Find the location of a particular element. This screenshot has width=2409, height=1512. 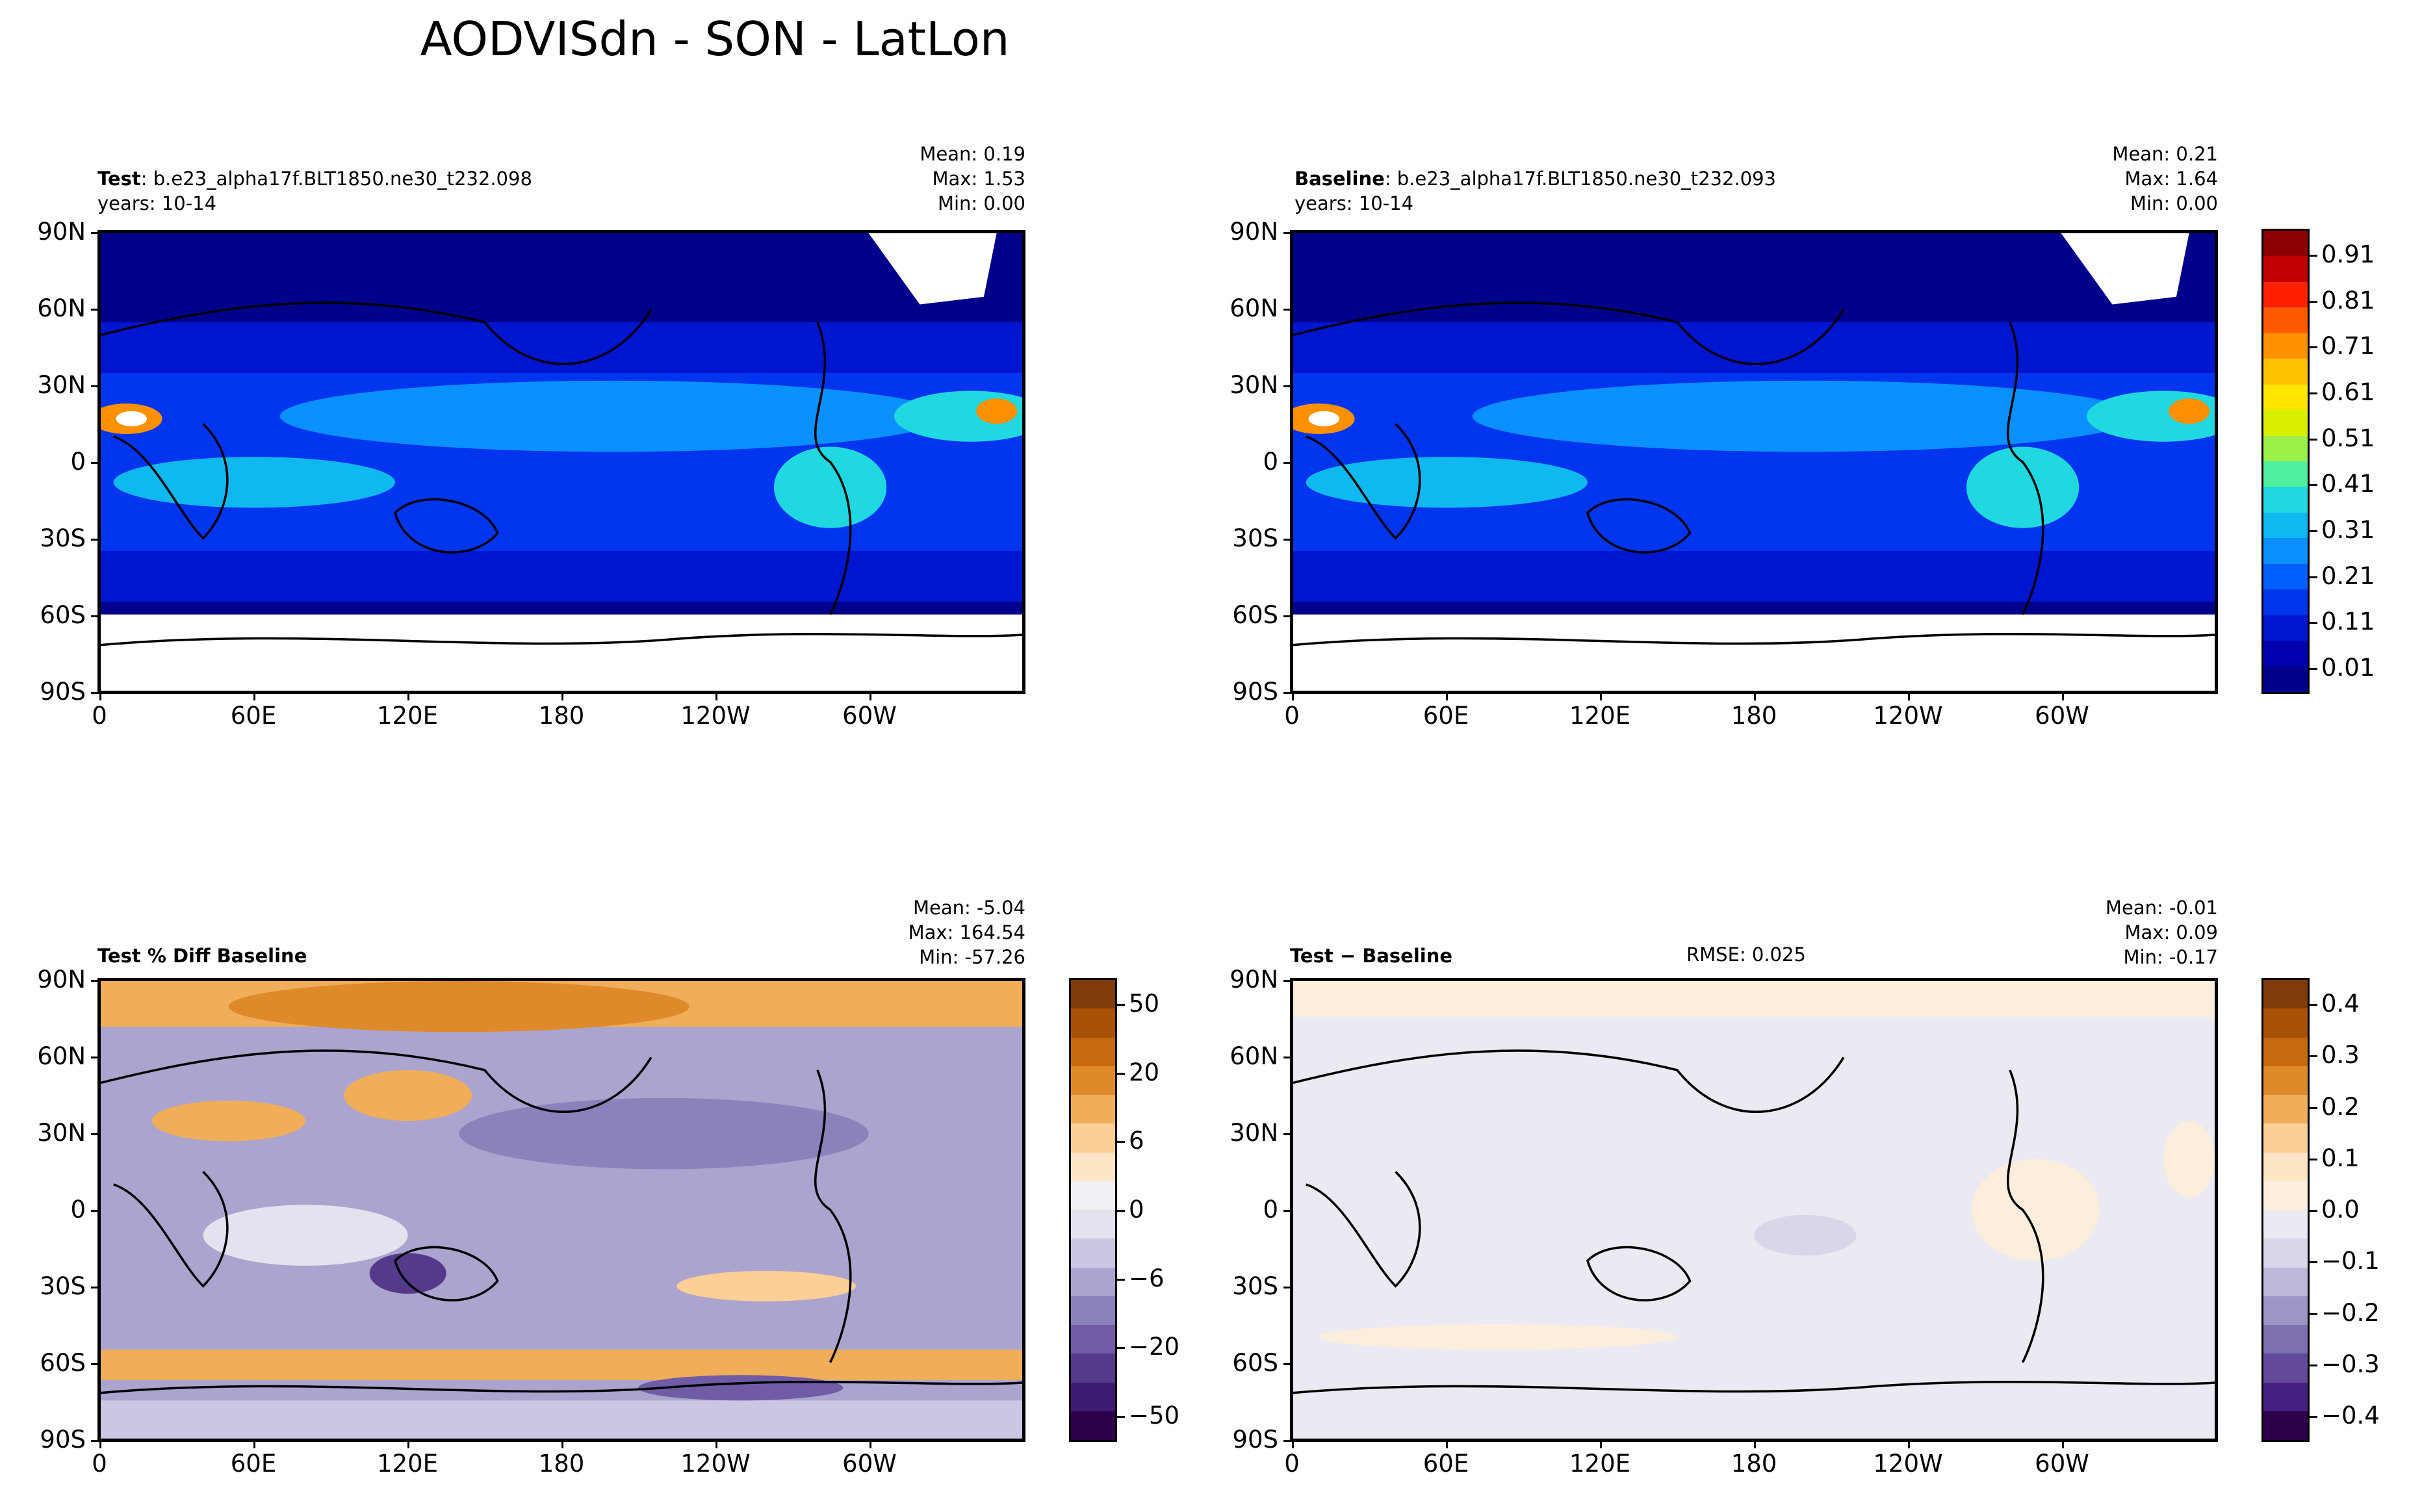

colorbar-tick-label: 0.31 is located at coordinates (2348, 530).